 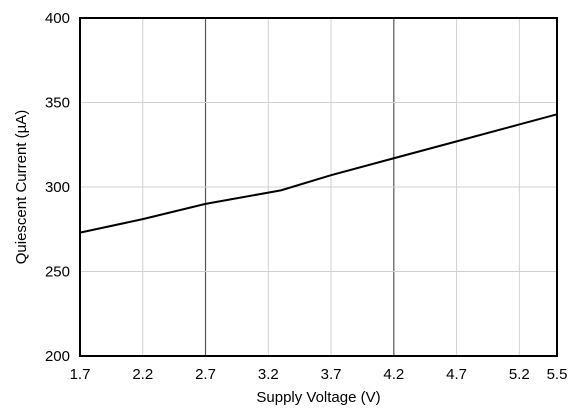 I want to click on x-tick-label-6: 4.7, so click(x=456, y=374).